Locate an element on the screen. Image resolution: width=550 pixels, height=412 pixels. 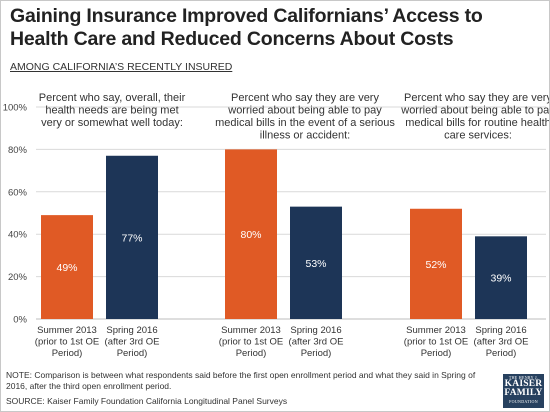
bar-value-label: 49% is located at coordinates (66, 268).